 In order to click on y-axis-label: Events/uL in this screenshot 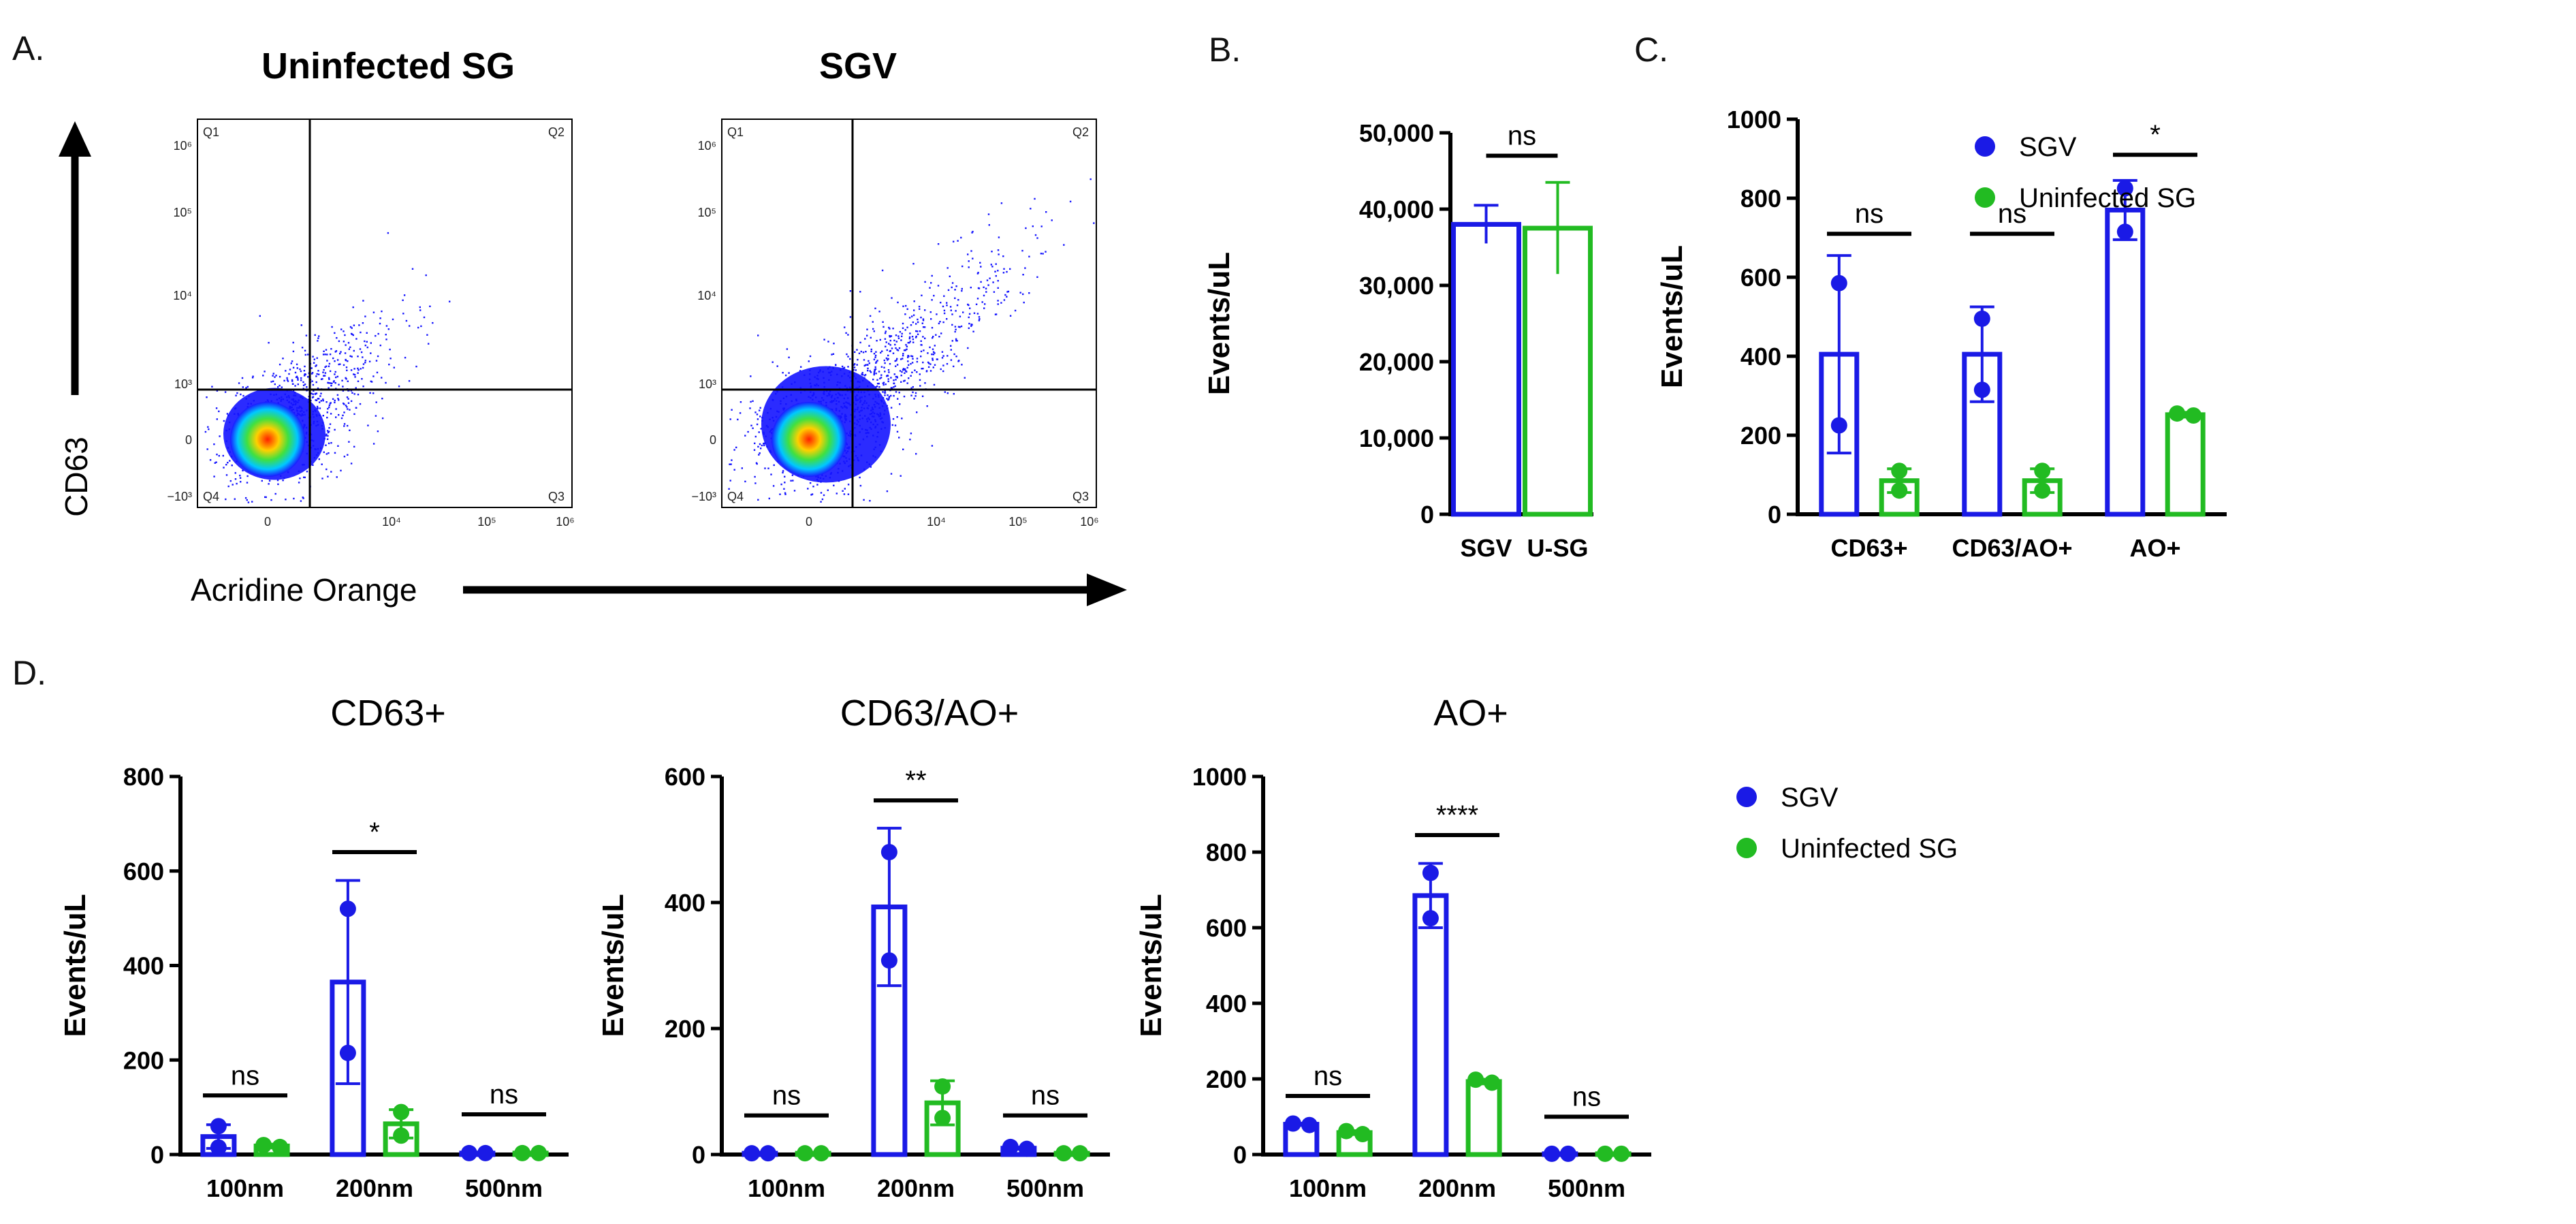, I will do `click(1151, 965)`.